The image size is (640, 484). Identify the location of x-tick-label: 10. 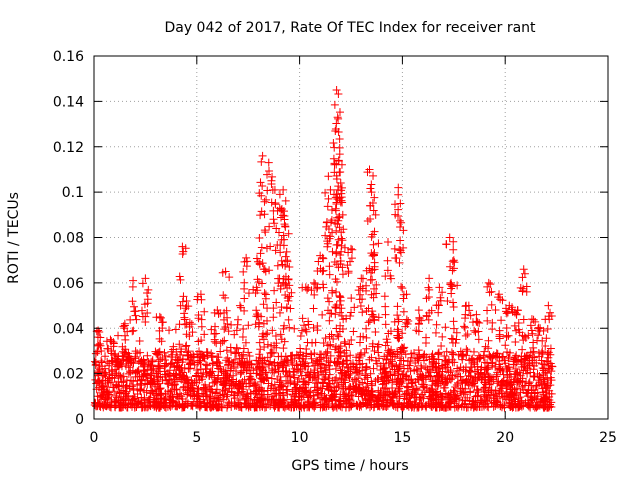
(300, 438).